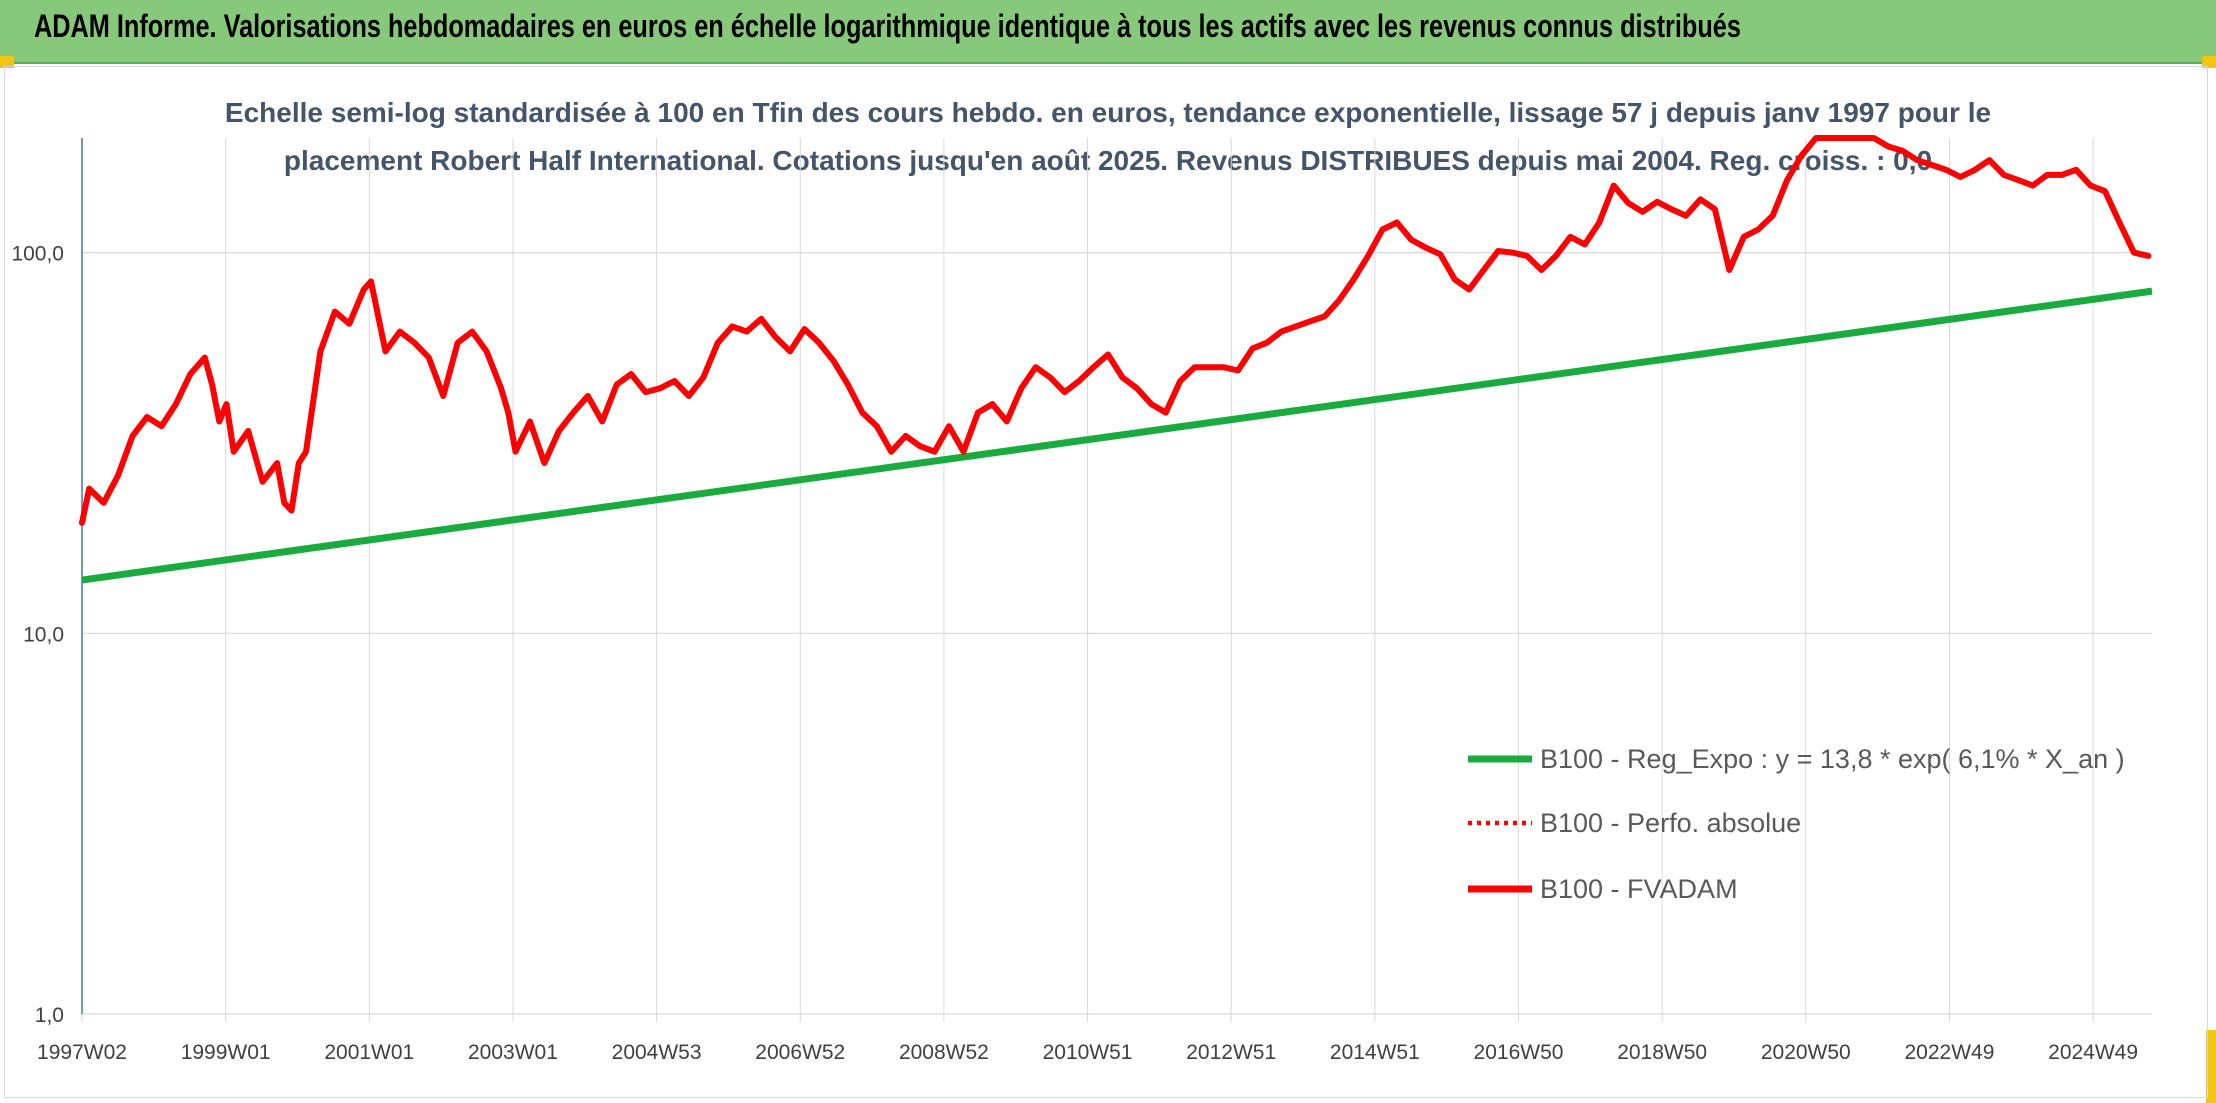  What do you see at coordinates (657, 1052) in the screenshot?
I see `x-tick-label: 2004W53` at bounding box center [657, 1052].